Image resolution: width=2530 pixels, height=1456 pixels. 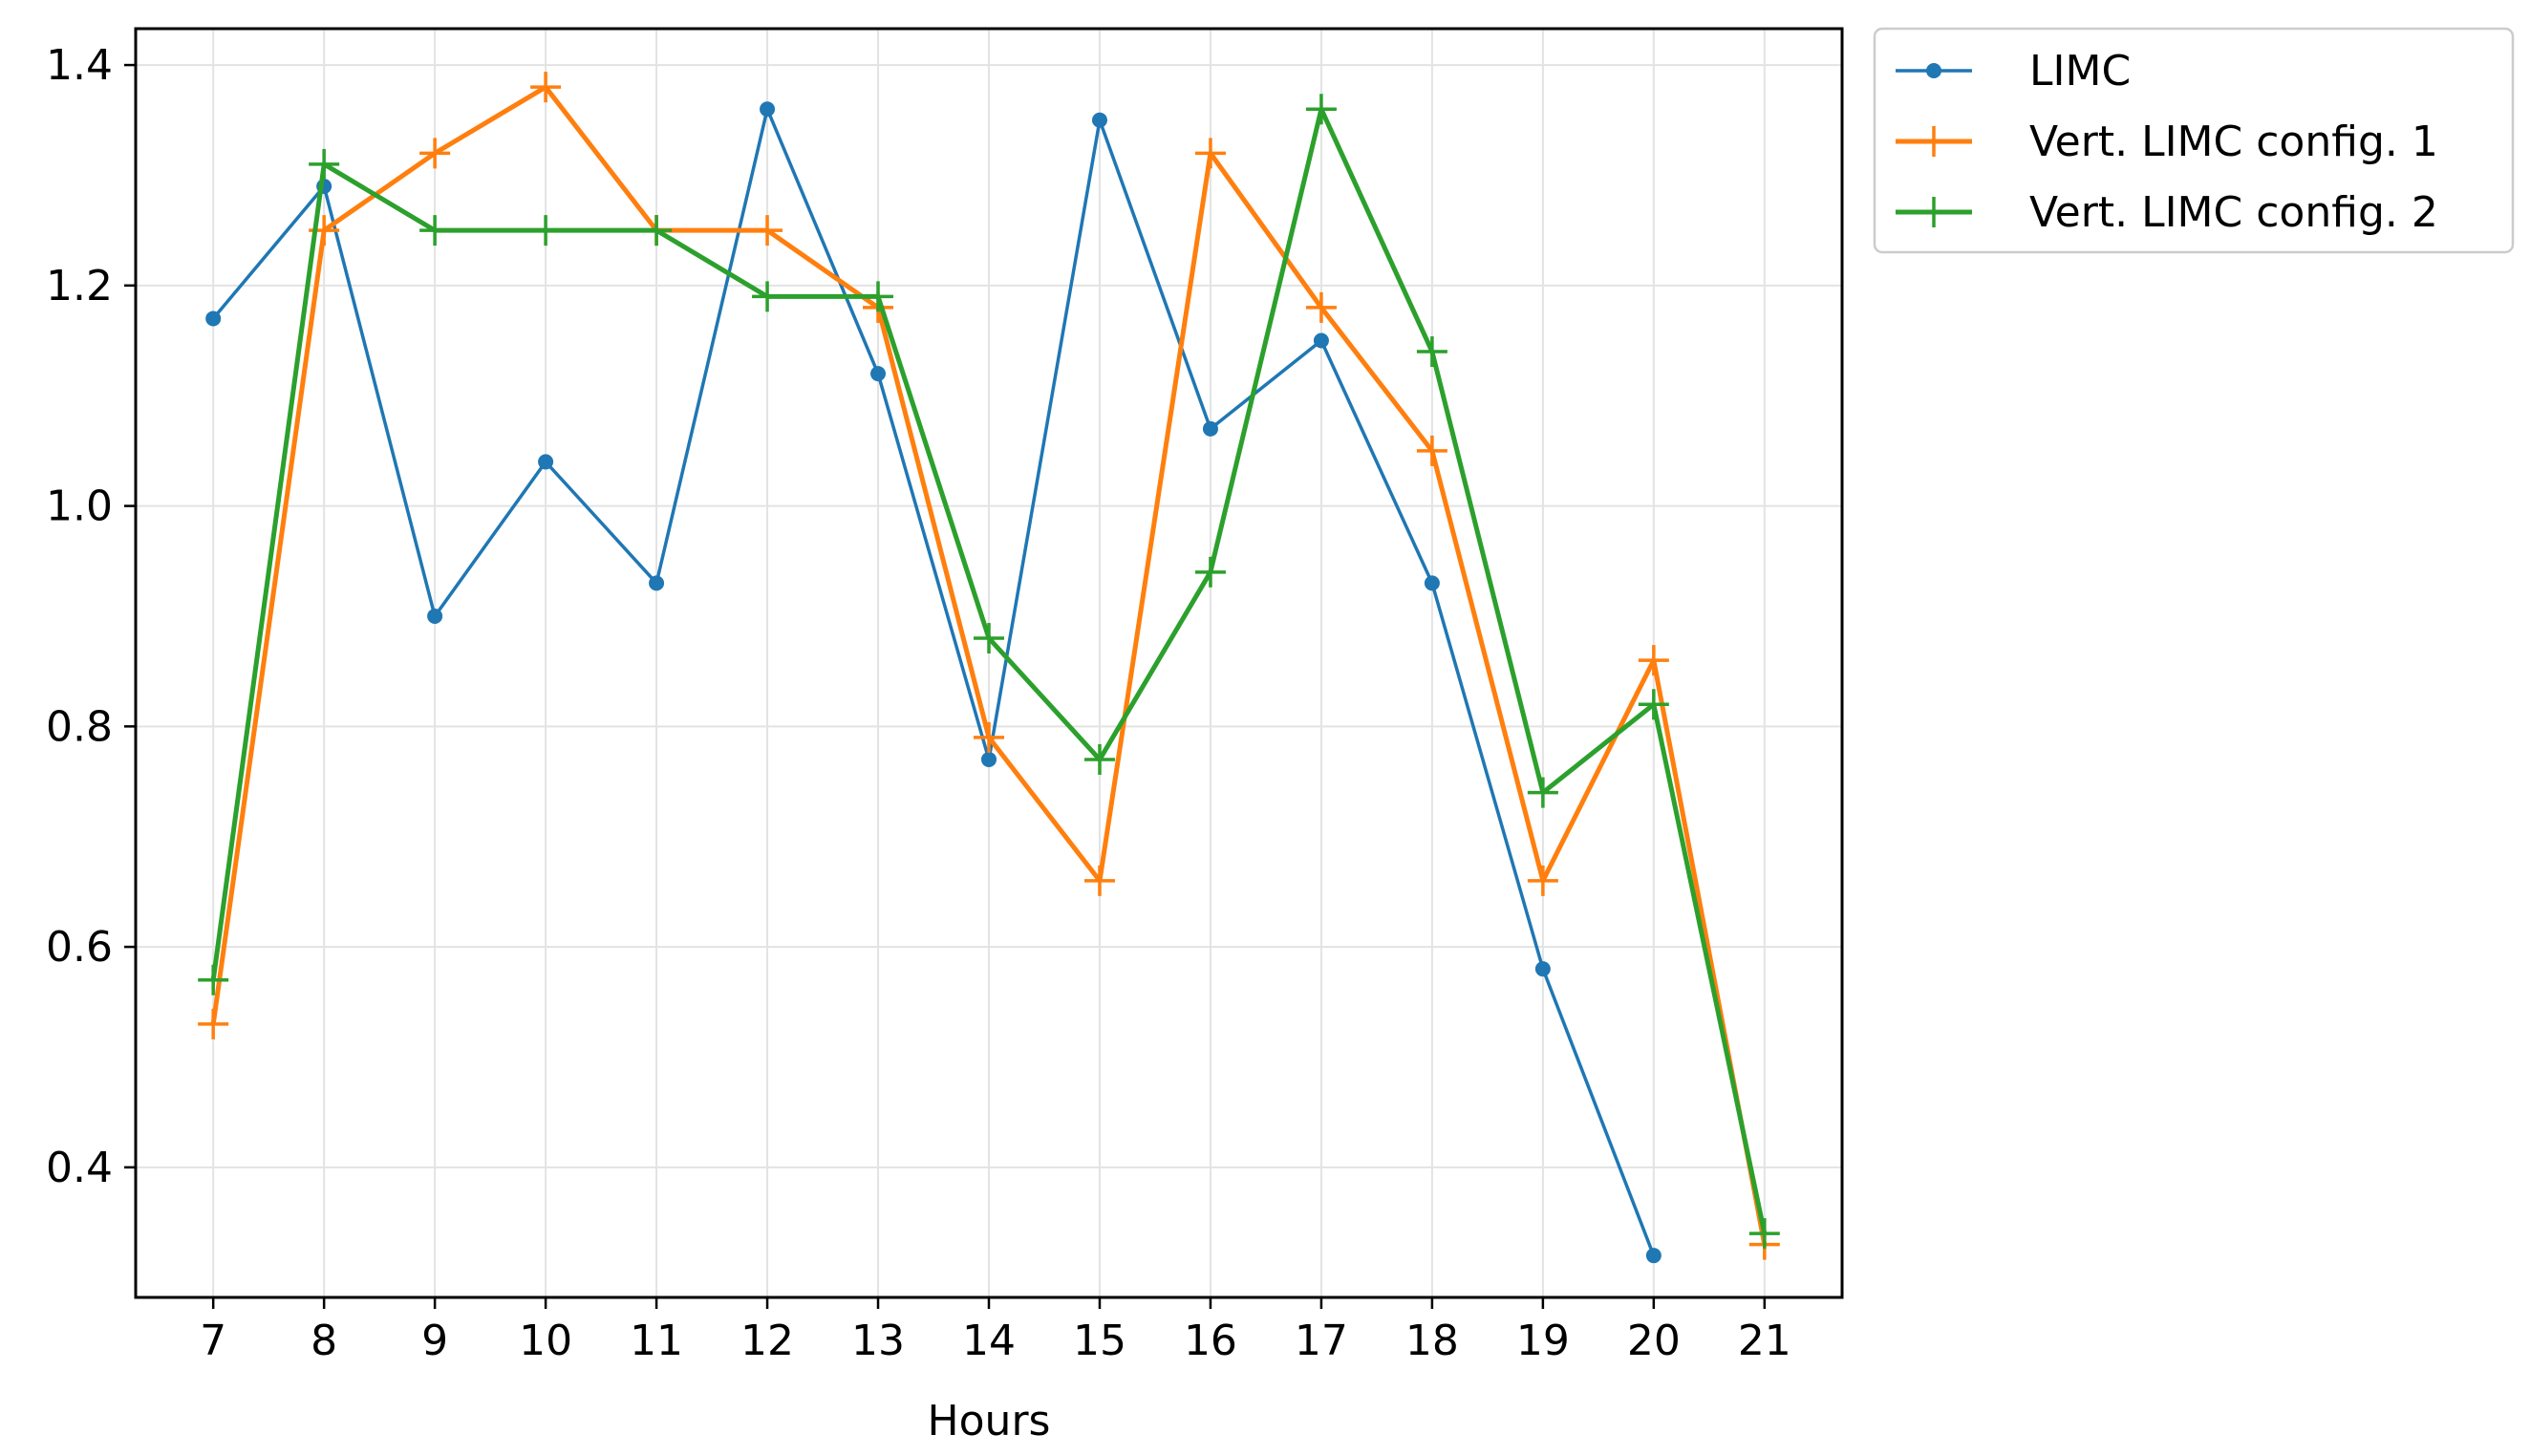 I want to click on y-tick-label: 1.0, so click(x=79, y=507).